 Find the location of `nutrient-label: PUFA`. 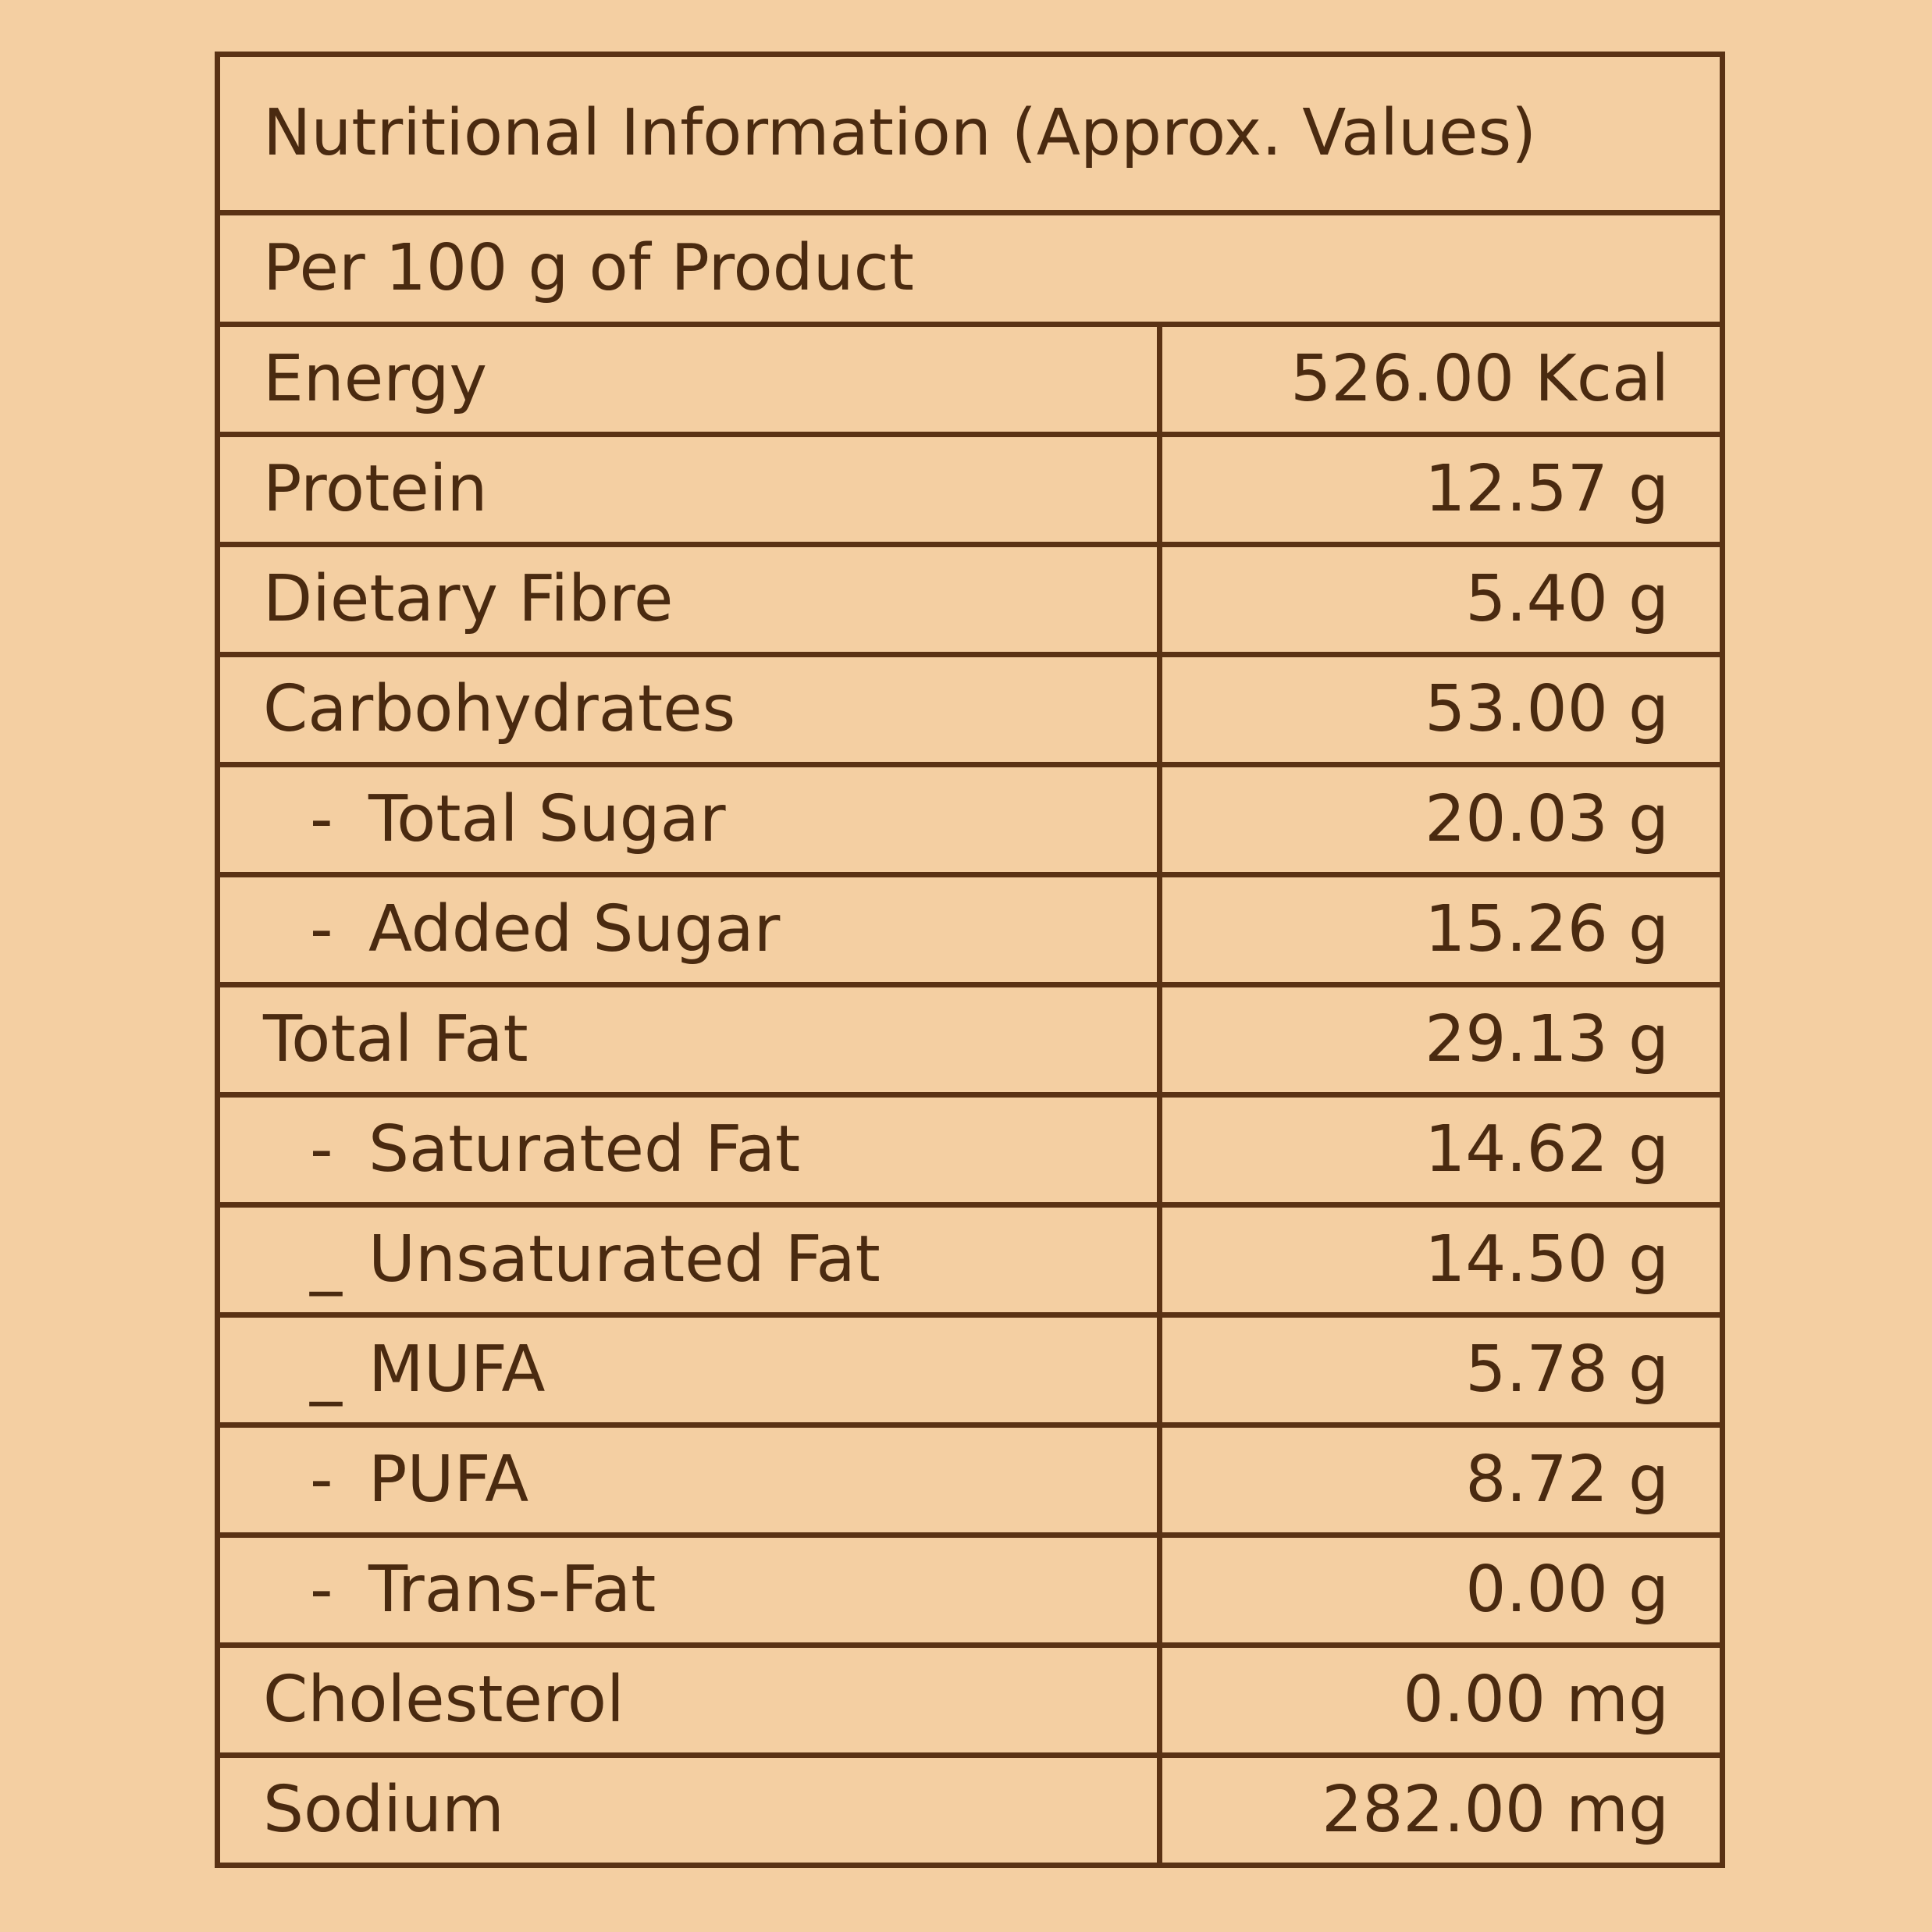

nutrient-label: PUFA is located at coordinates (449, 1480).